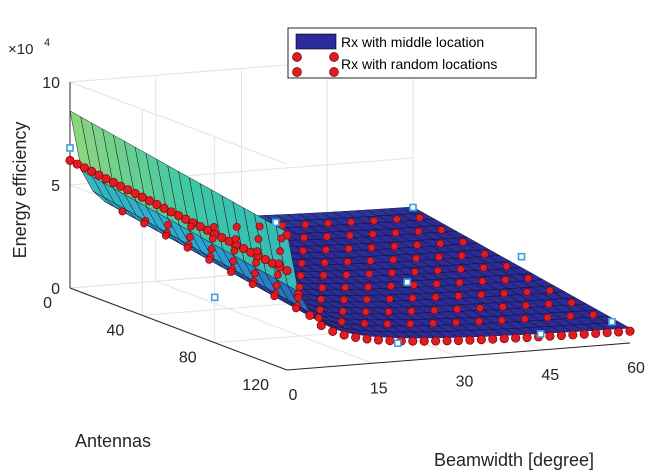 Image resolution: width=671 pixels, height=472 pixels. Describe the element at coordinates (20, 190) in the screenshot. I see `z-axis-label: Energy efficiency` at that location.